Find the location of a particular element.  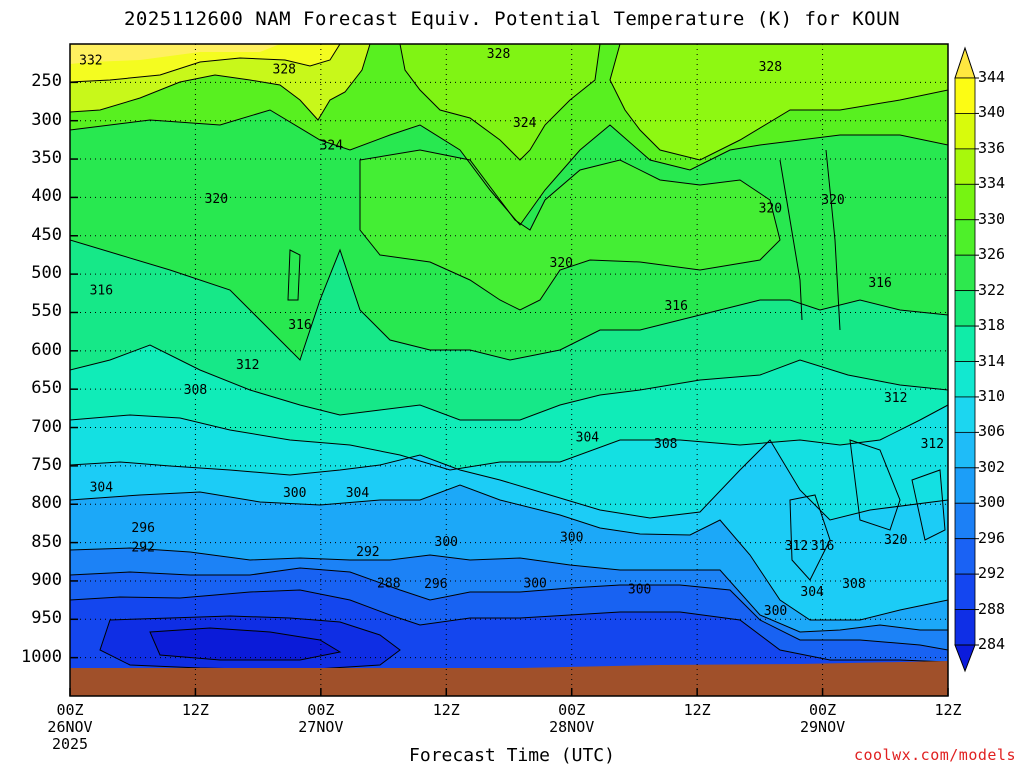

credit-text: coolwx.com/models is located at coordinates (934, 755).